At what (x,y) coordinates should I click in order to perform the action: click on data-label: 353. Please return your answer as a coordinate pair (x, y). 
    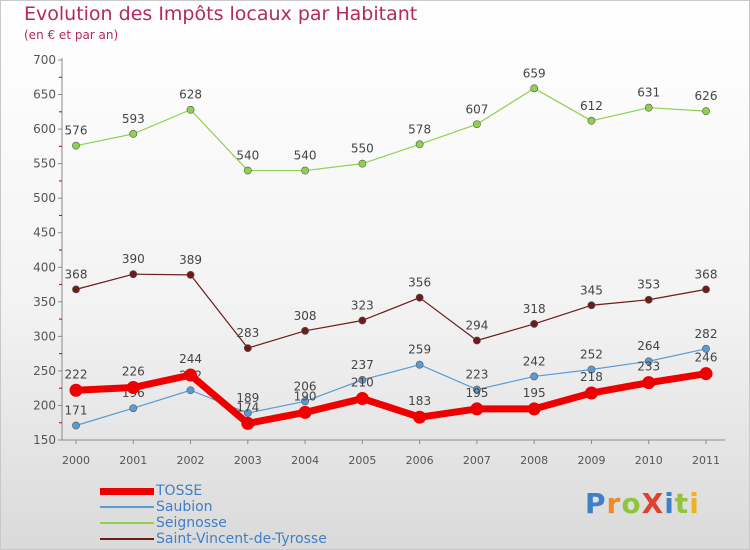
    Looking at the image, I should click on (648, 285).